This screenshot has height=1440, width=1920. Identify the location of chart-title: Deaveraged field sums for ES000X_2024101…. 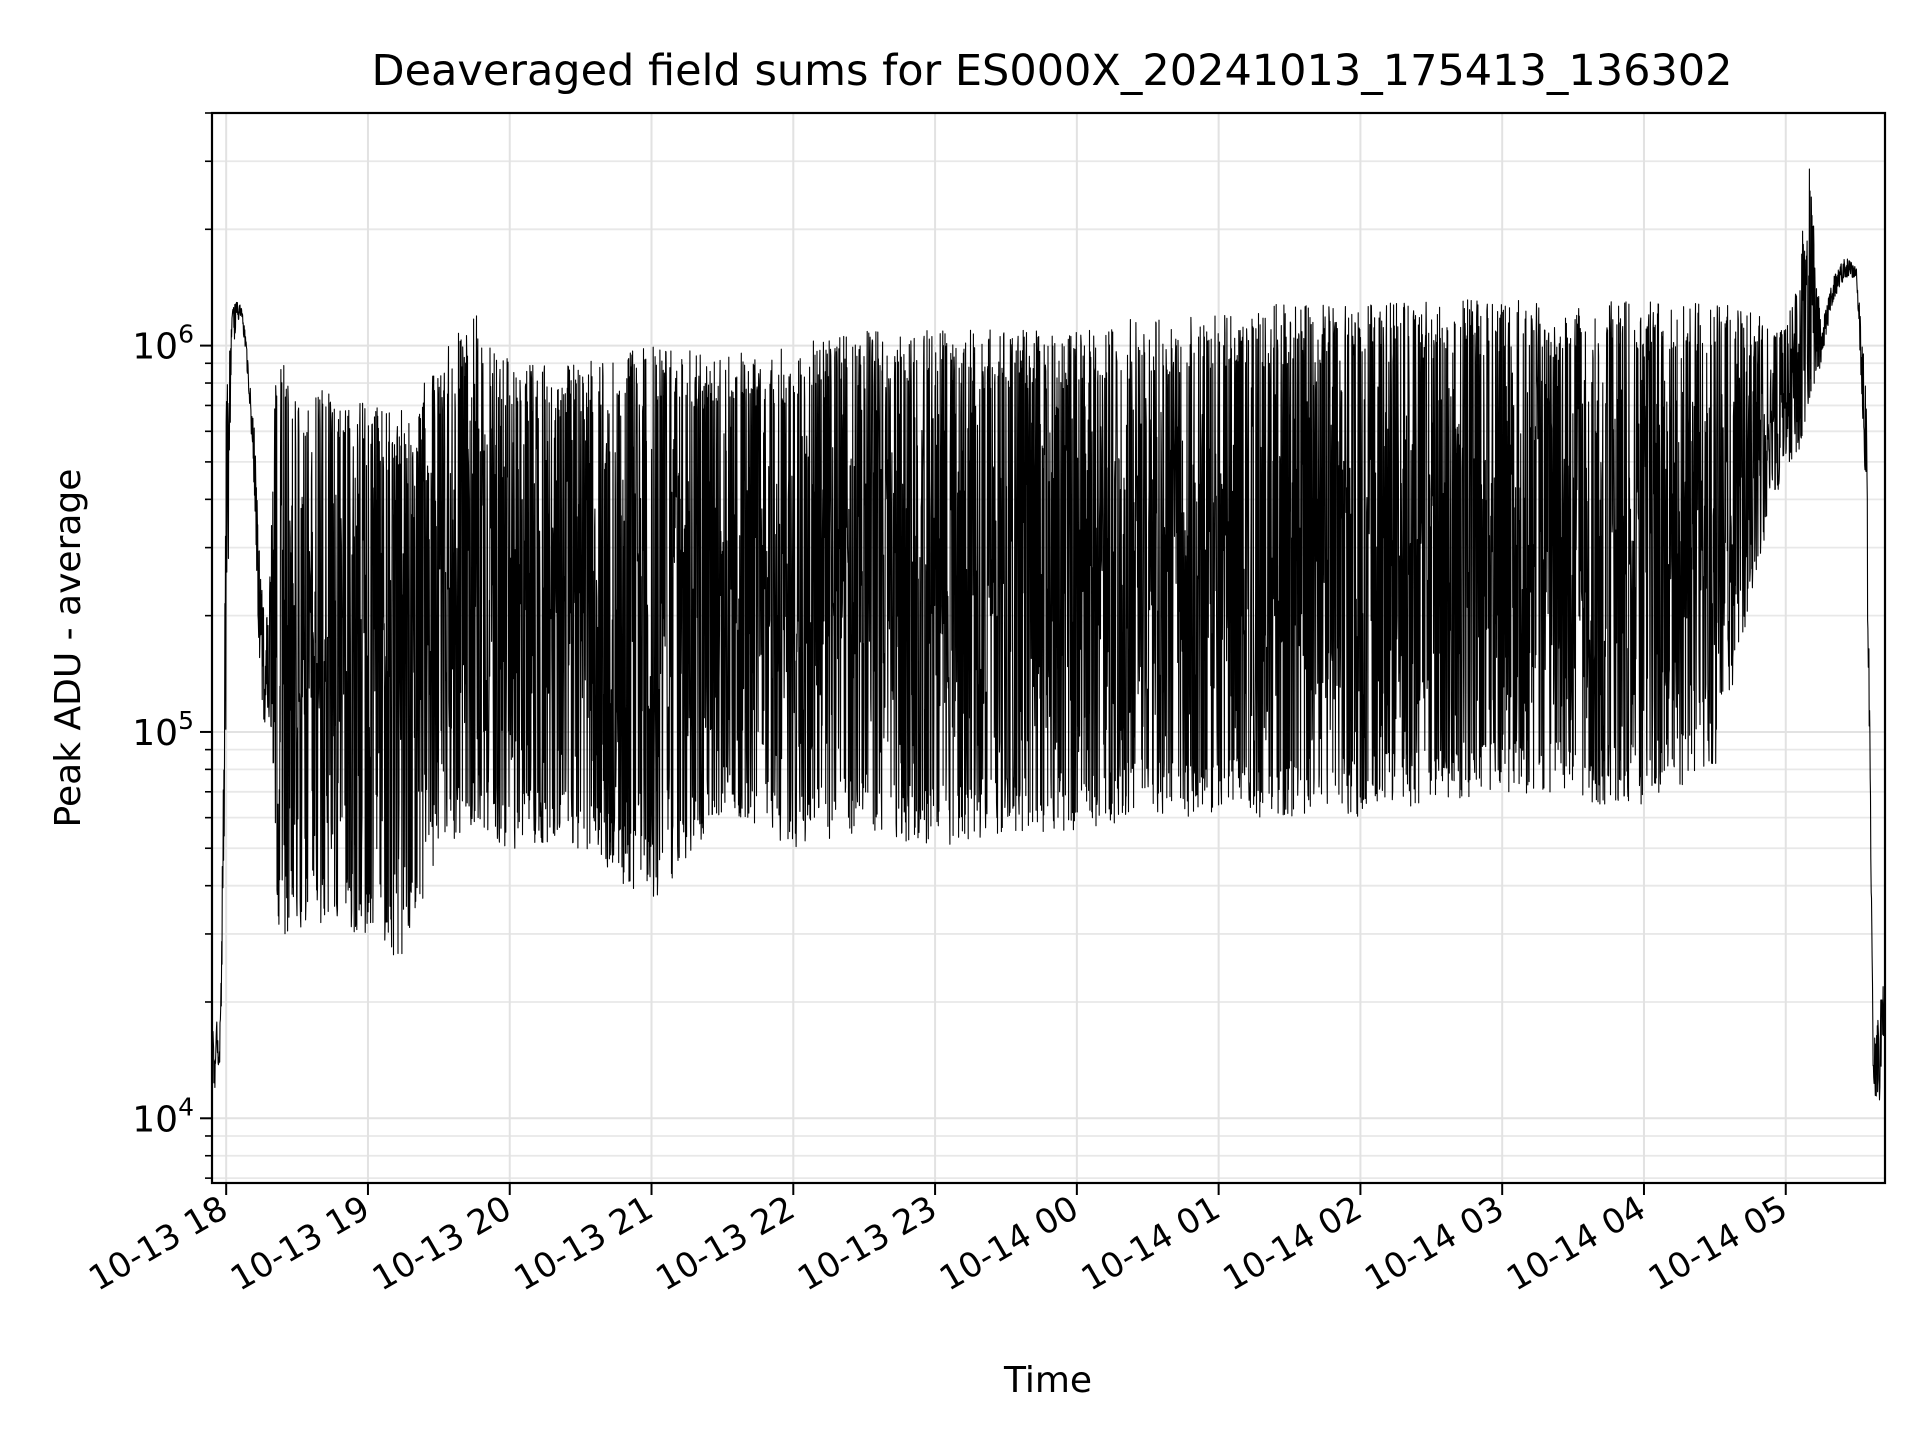
(1051, 71).